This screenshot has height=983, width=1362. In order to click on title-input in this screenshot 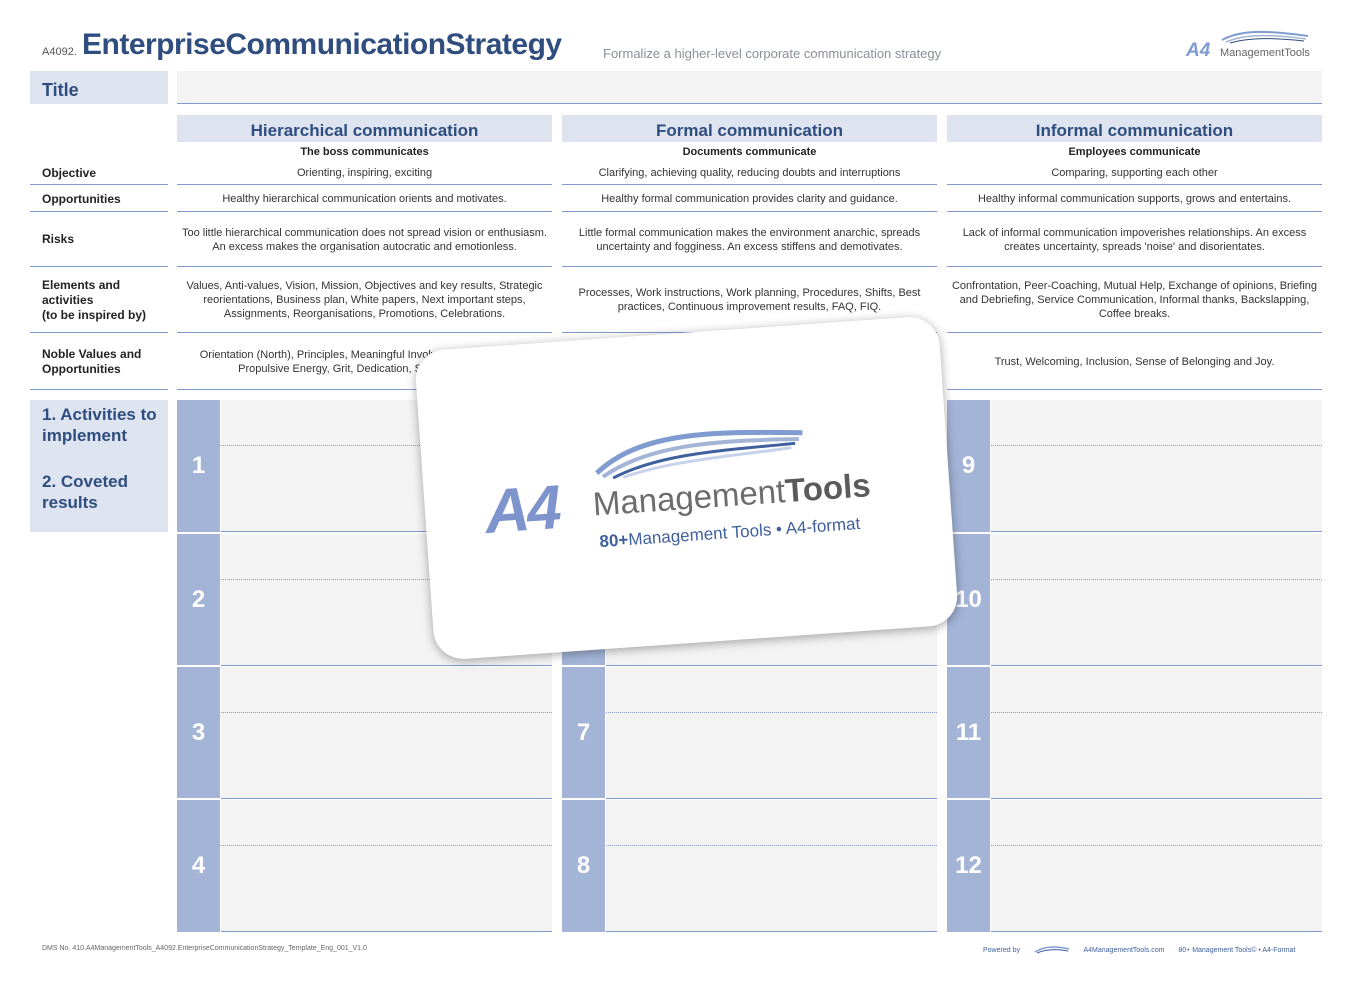, I will do `click(749, 87)`.